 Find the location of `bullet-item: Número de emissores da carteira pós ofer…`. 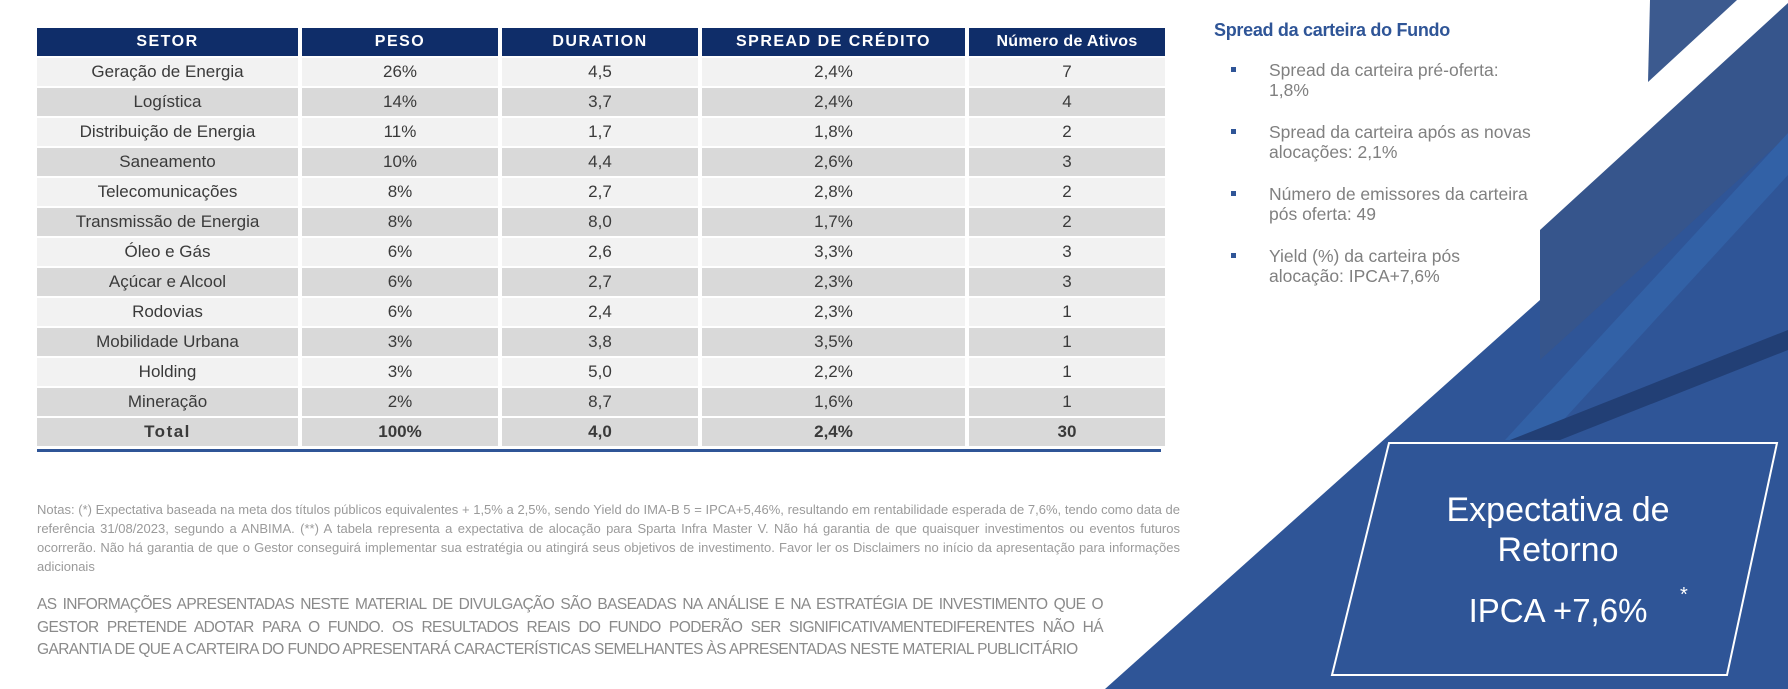

bullet-item: Número de emissores da carteira pós ofer… is located at coordinates (1381, 204).